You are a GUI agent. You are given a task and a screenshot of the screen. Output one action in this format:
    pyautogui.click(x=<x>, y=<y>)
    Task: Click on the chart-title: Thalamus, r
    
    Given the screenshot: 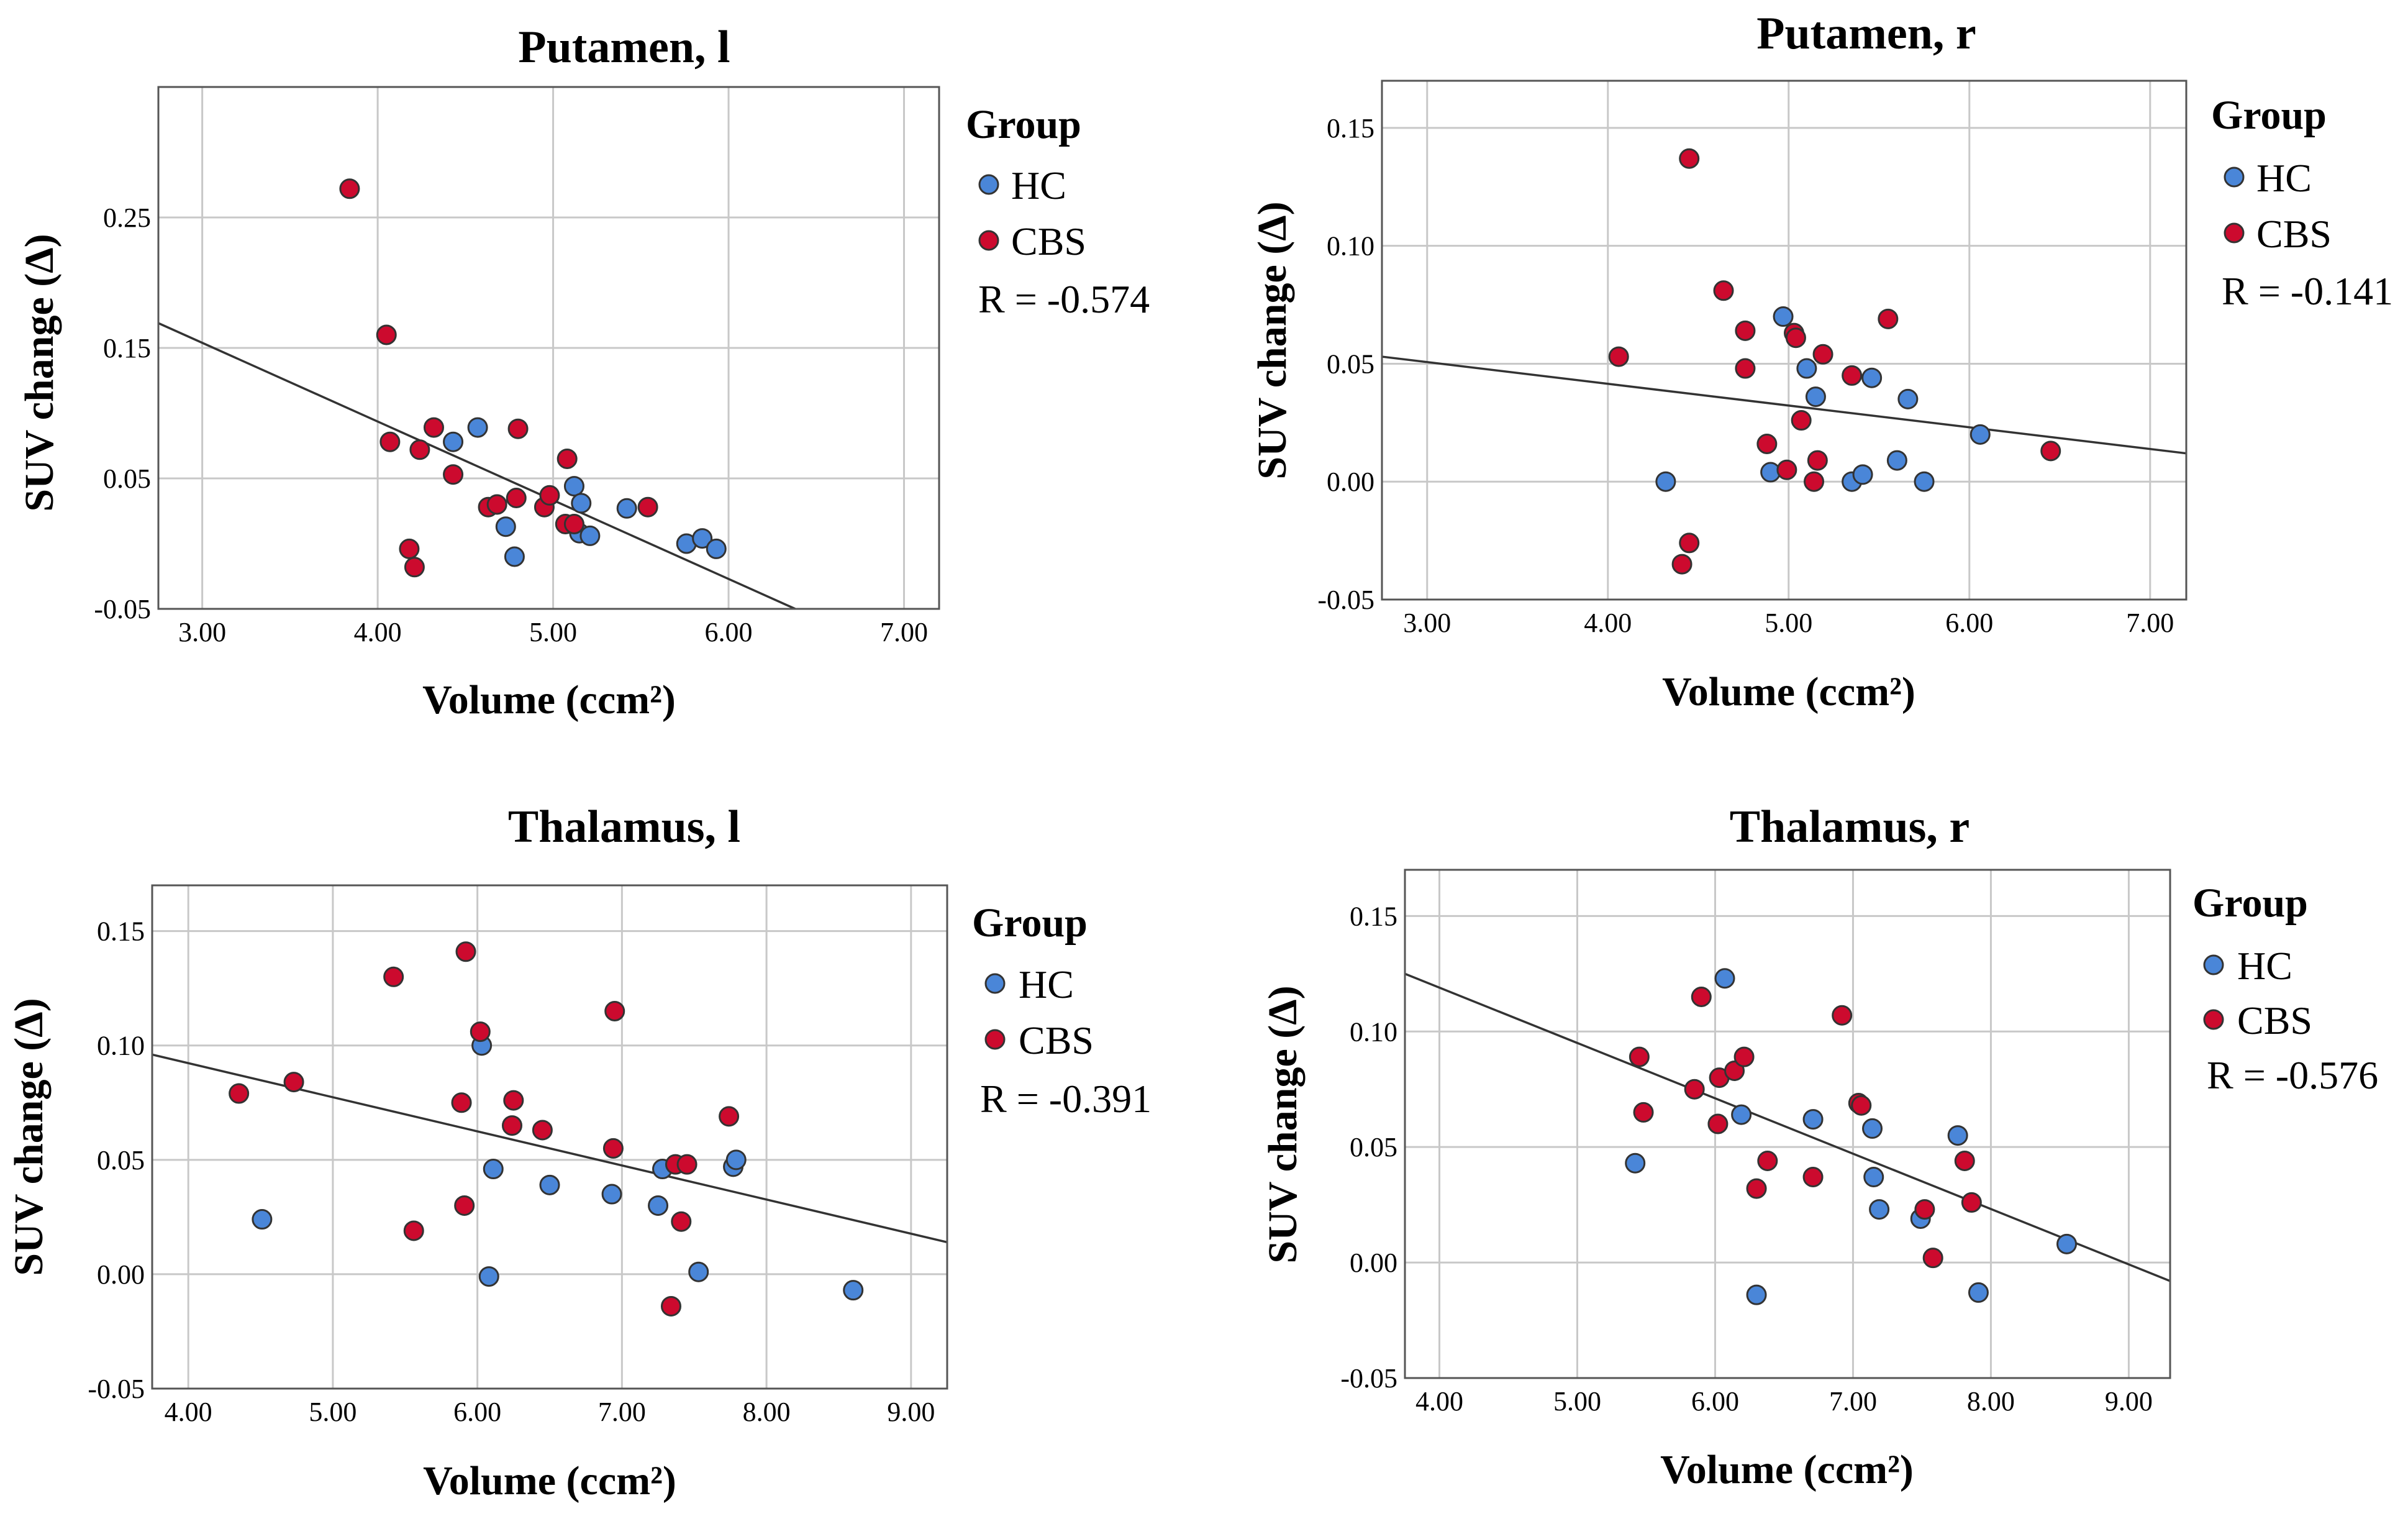 What is the action you would take?
    pyautogui.click(x=1850, y=826)
    